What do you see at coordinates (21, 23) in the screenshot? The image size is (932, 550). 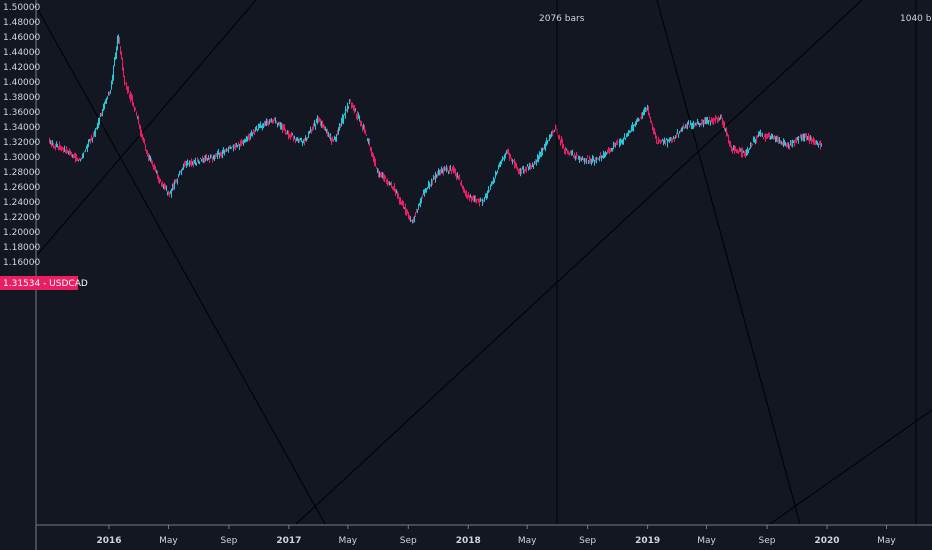 I see `price-tick-label: 1.48000` at bounding box center [21, 23].